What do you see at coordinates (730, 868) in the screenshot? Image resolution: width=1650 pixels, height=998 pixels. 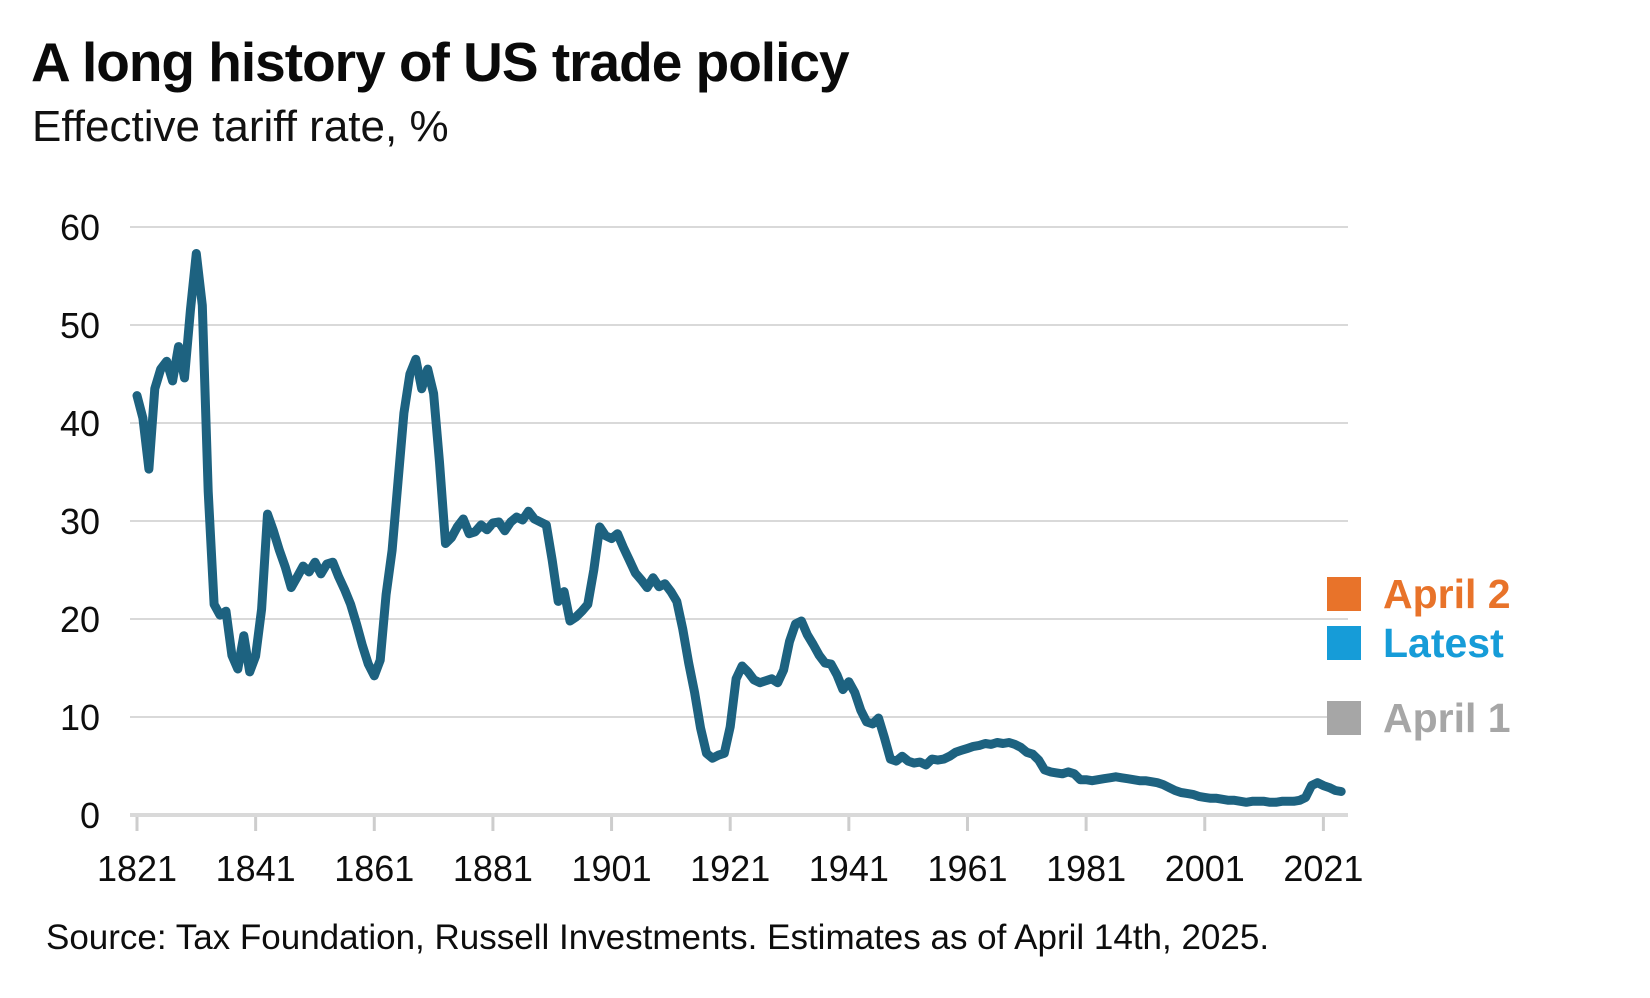 I see `x-tick-label-1921: 1921` at bounding box center [730, 868].